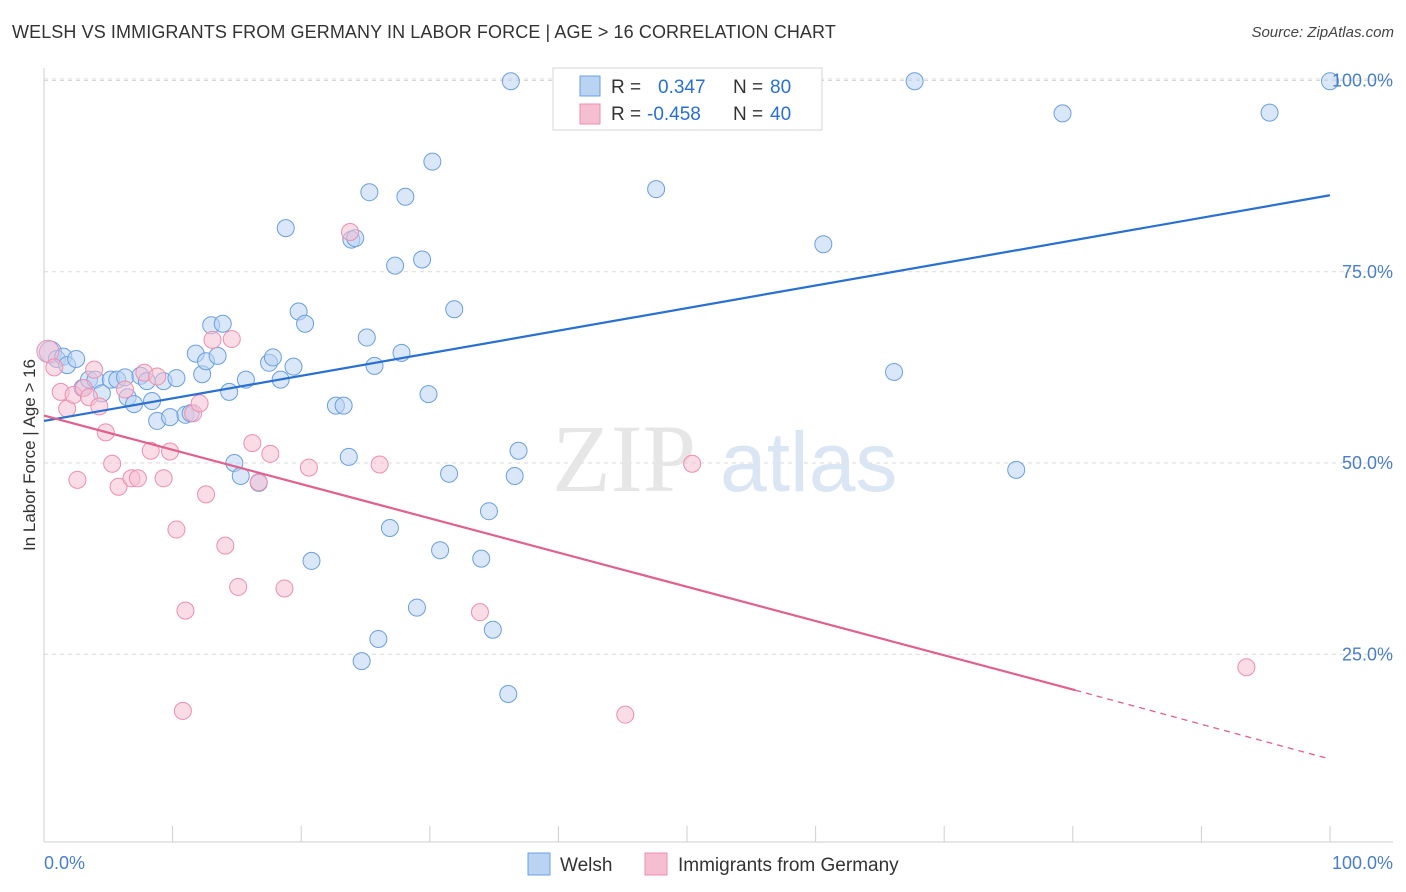 The height and width of the screenshot is (892, 1406). What do you see at coordinates (674, 114) in the screenshot?
I see `stats-r-value-germany: -0.458` at bounding box center [674, 114].